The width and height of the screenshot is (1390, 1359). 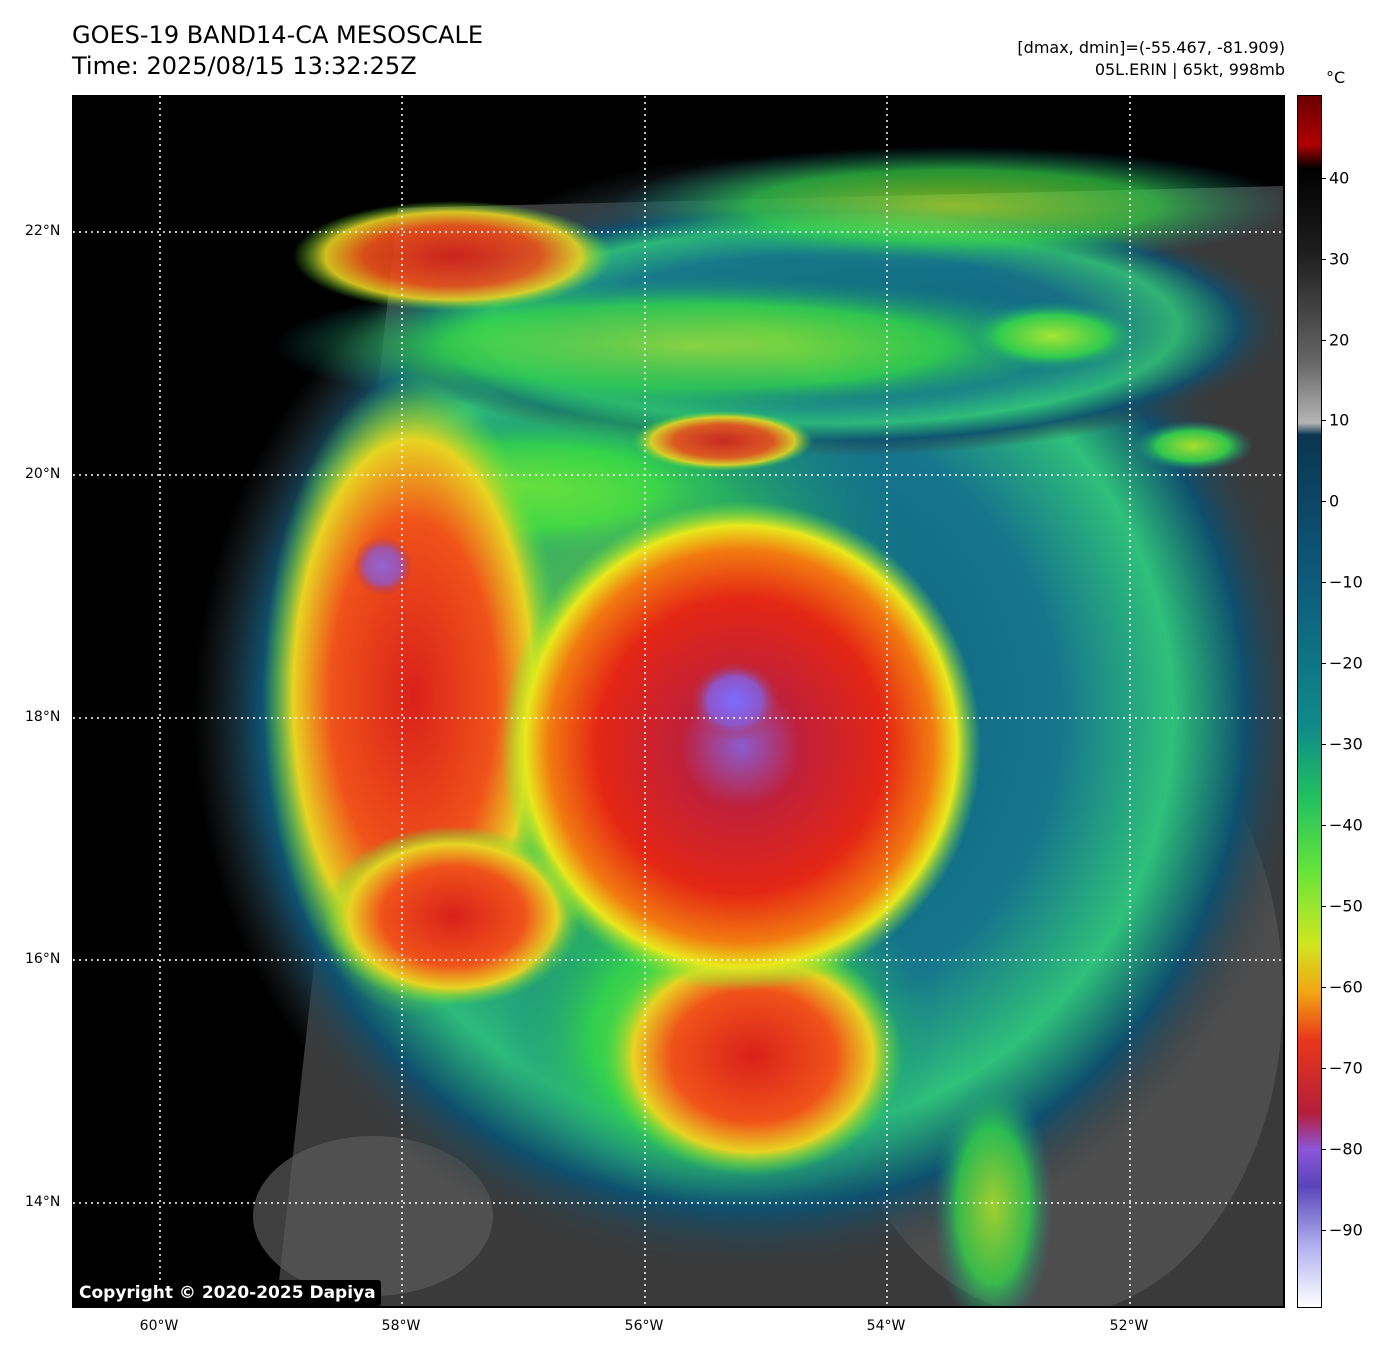 What do you see at coordinates (1339, 259) in the screenshot?
I see `colorbar-label: 30` at bounding box center [1339, 259].